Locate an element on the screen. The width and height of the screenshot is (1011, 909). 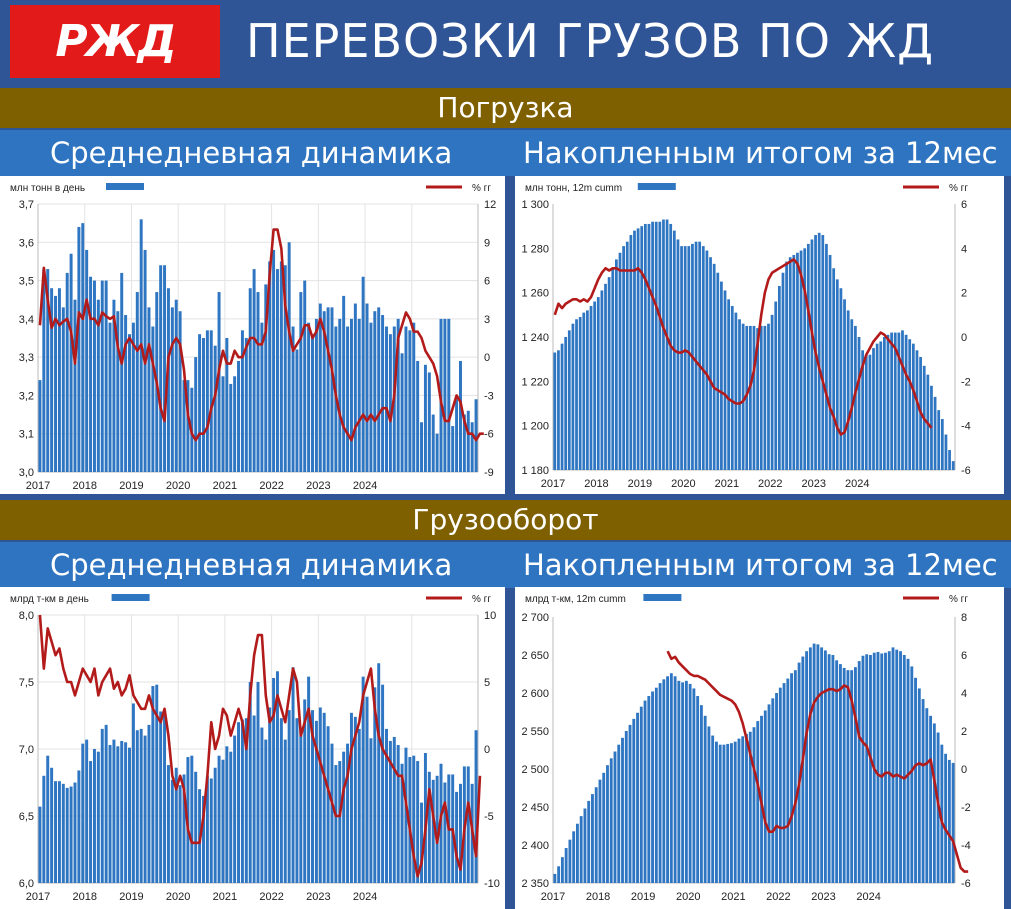
y-tick-label: 1 240 is located at coordinates (535, 338).